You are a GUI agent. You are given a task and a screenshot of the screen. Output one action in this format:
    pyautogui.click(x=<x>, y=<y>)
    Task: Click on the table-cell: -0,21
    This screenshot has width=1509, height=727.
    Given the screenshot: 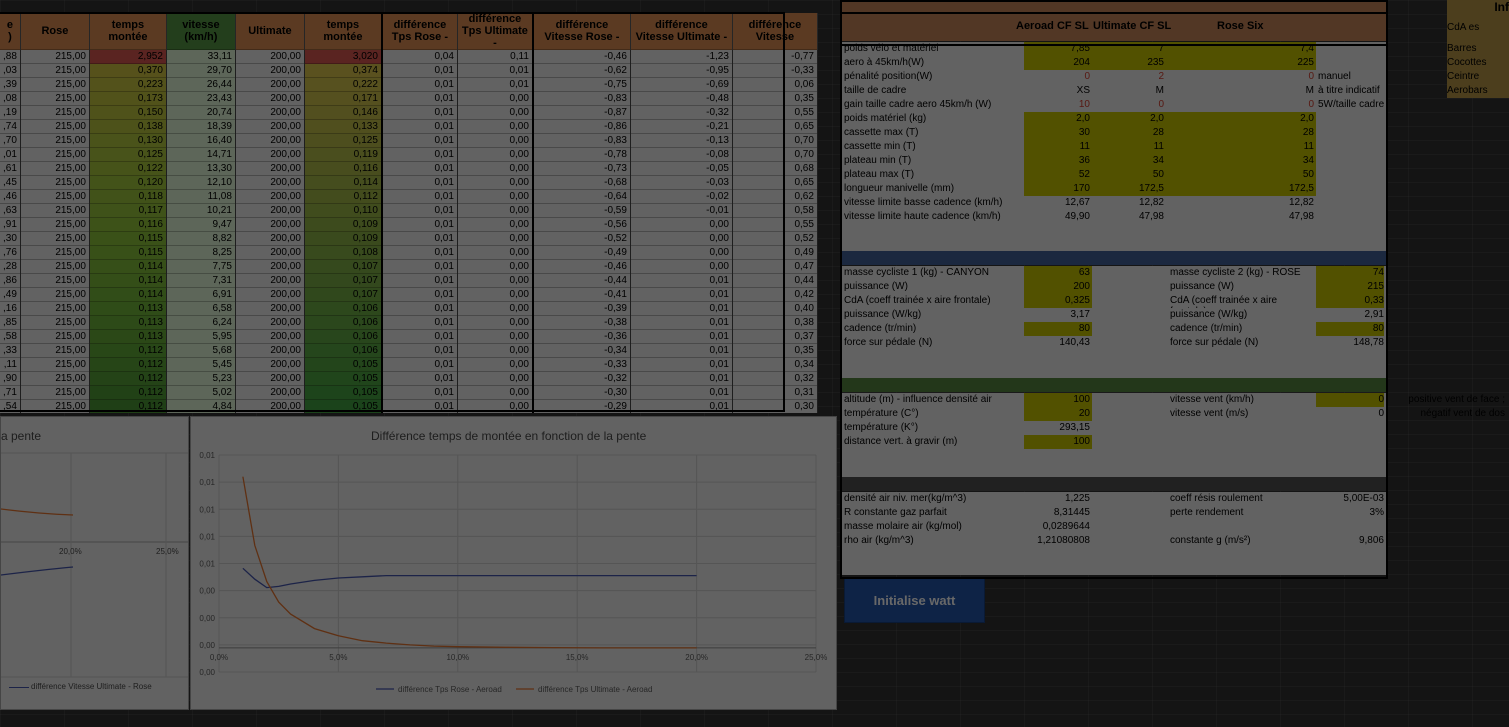 What is the action you would take?
    pyautogui.click(x=681, y=126)
    